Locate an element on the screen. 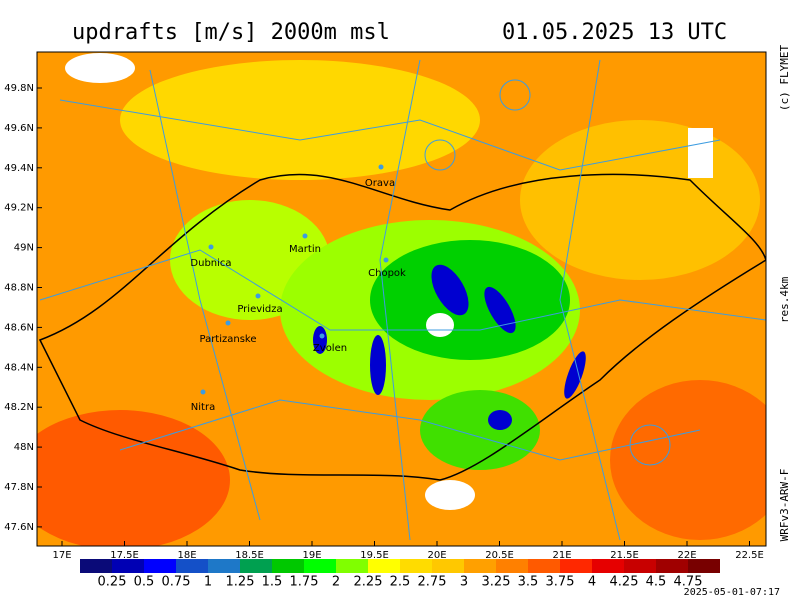  city-label: Chopok is located at coordinates (387, 273).